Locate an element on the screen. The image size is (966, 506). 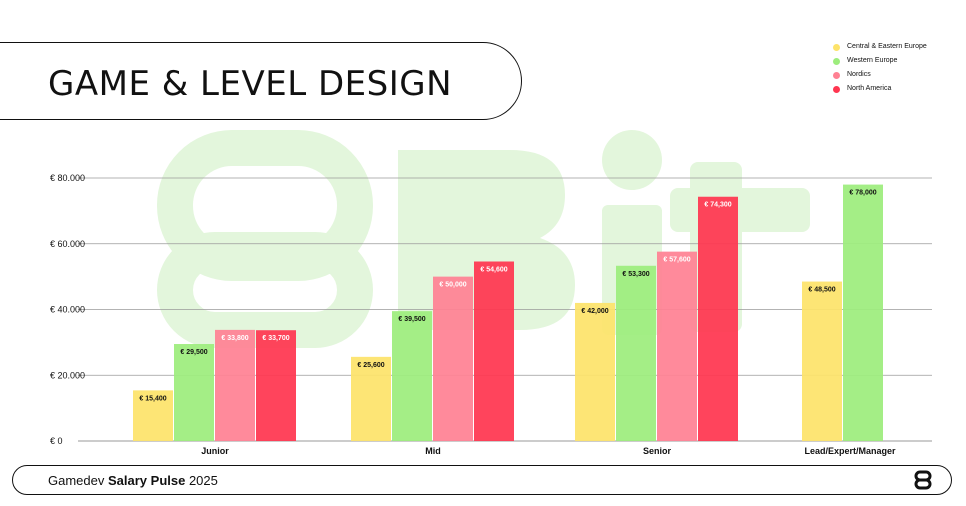
footer-prefix: Gamedev is located at coordinates (76, 480).